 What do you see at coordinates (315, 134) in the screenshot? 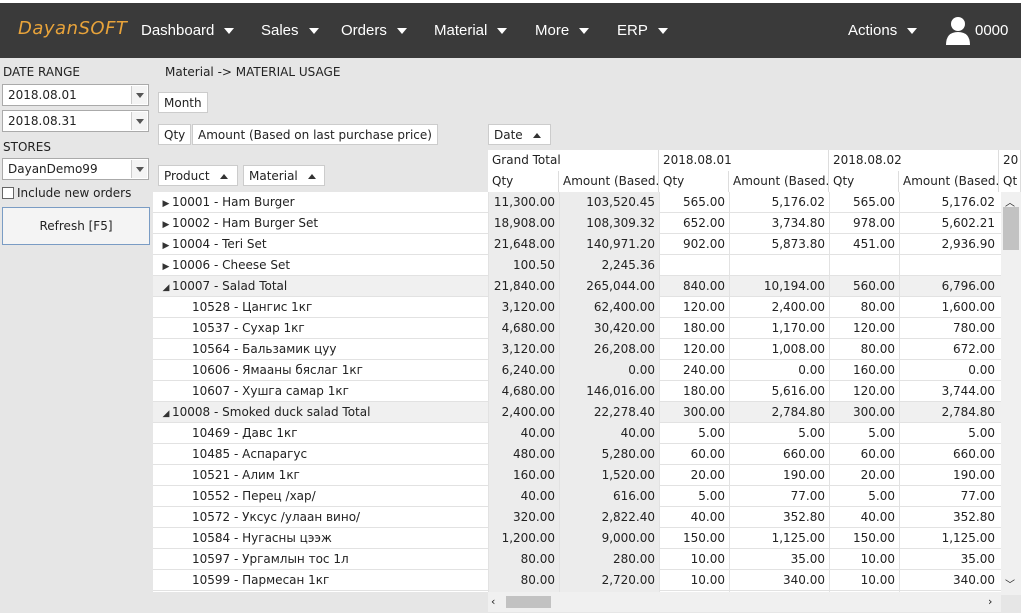
I see `amount-field-chip: Amount (Based on last purchase price)` at bounding box center [315, 134].